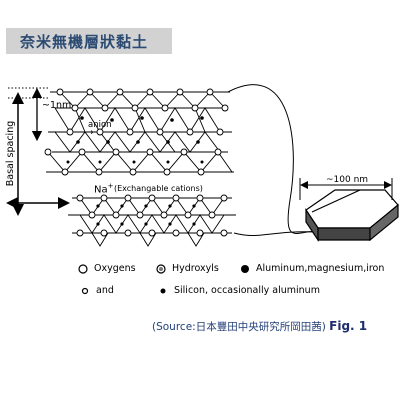 This screenshot has width=400, height=400. Describe the element at coordinates (273, 159) in the screenshot. I see `connector-curve-upper` at that location.